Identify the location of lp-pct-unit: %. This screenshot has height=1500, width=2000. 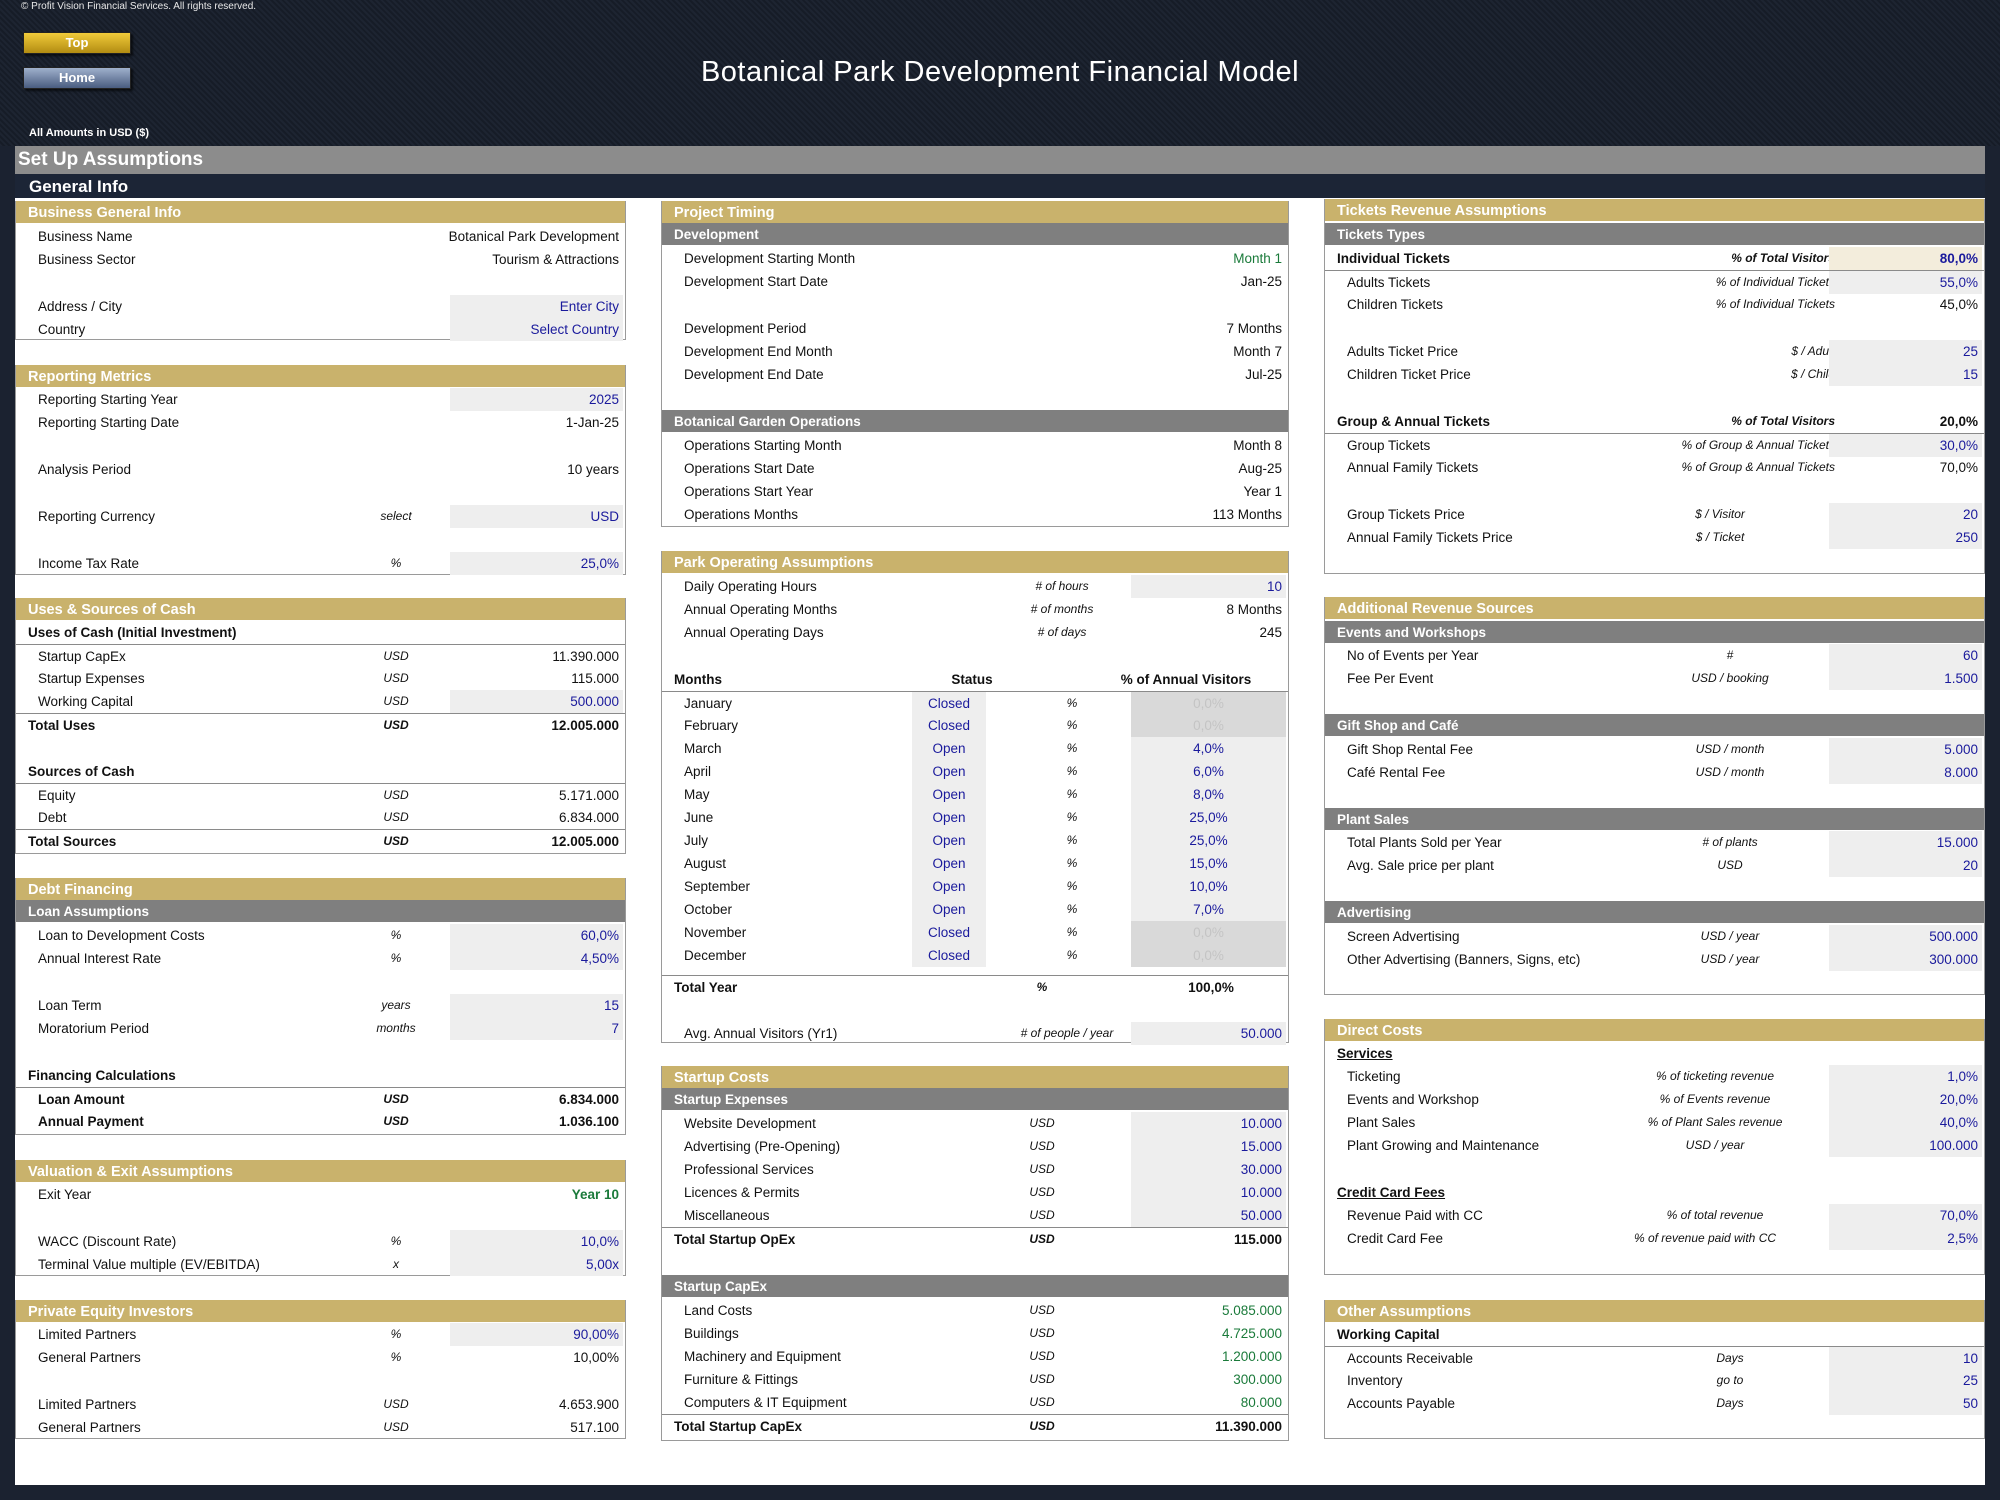
(396, 1334).